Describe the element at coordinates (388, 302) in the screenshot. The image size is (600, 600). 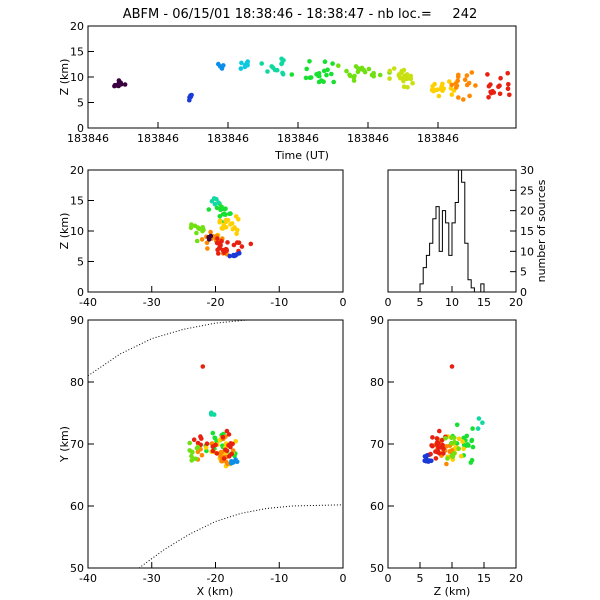
I see `x-tick-label: 0` at that location.